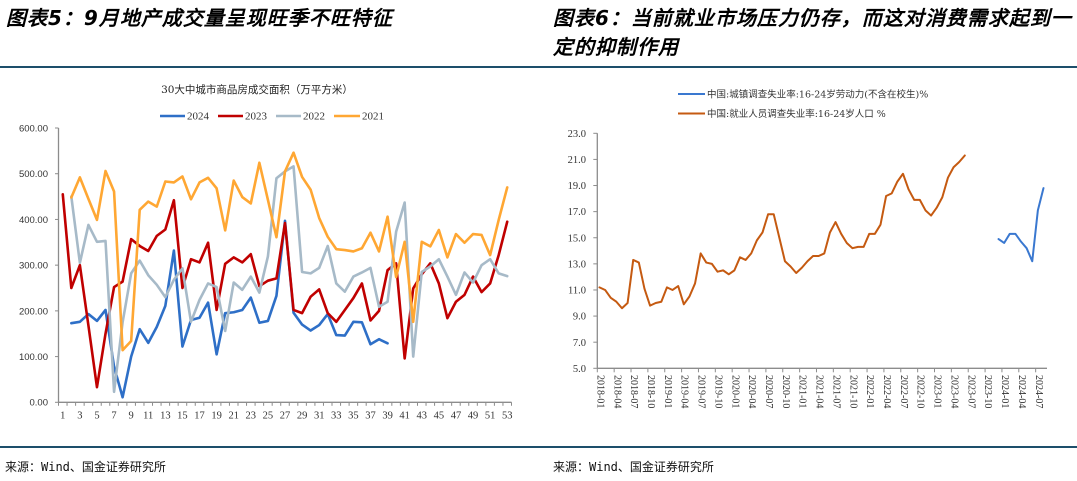 Image resolution: width=1077 pixels, height=481 pixels. I want to click on x-tick-label: 2021-10, so click(852, 391).